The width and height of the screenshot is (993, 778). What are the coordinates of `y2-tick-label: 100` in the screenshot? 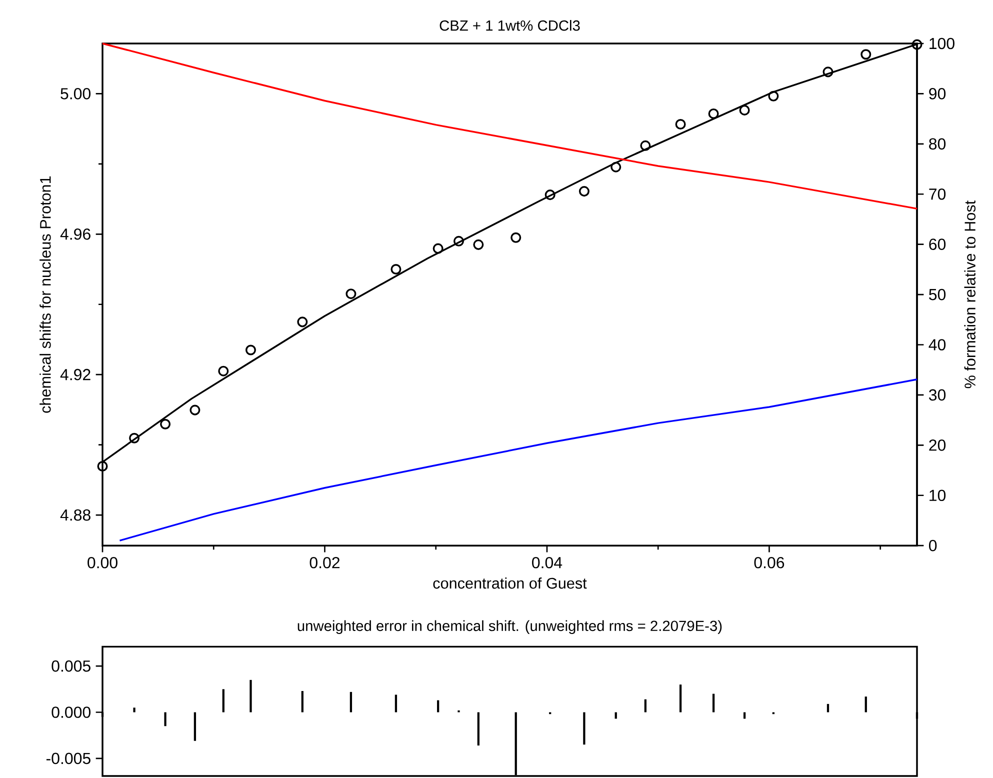 It's located at (942, 44).